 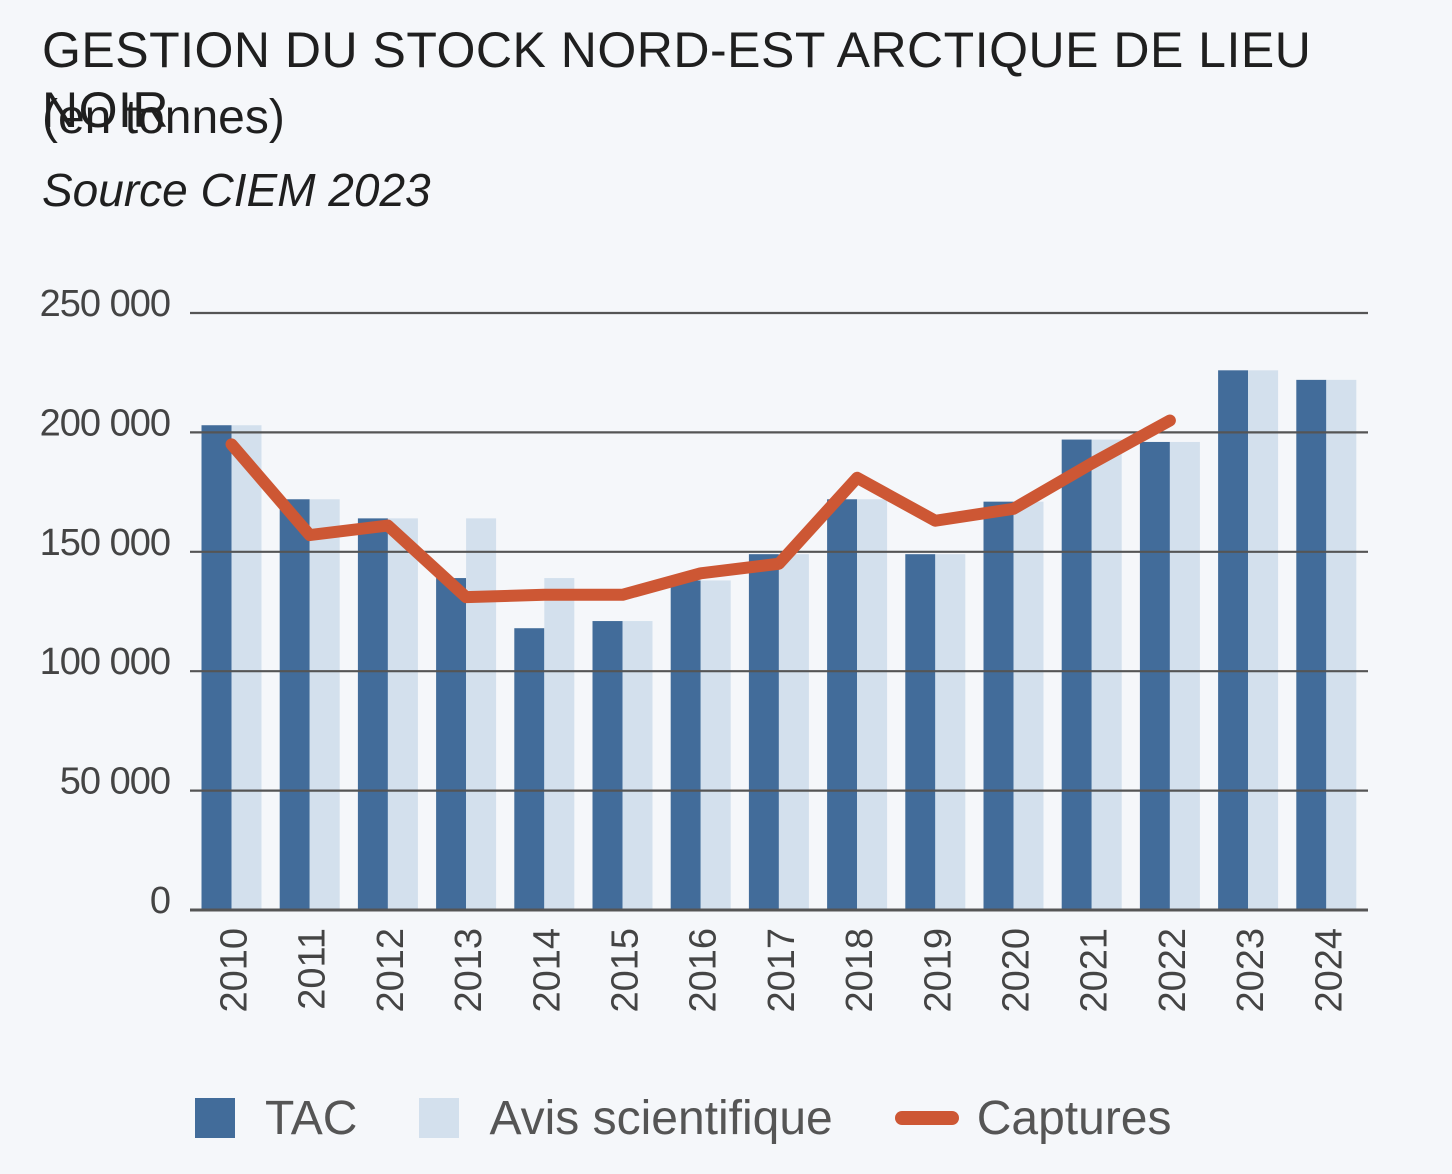 I want to click on legend-swatch-captures, so click(x=926, y=1118).